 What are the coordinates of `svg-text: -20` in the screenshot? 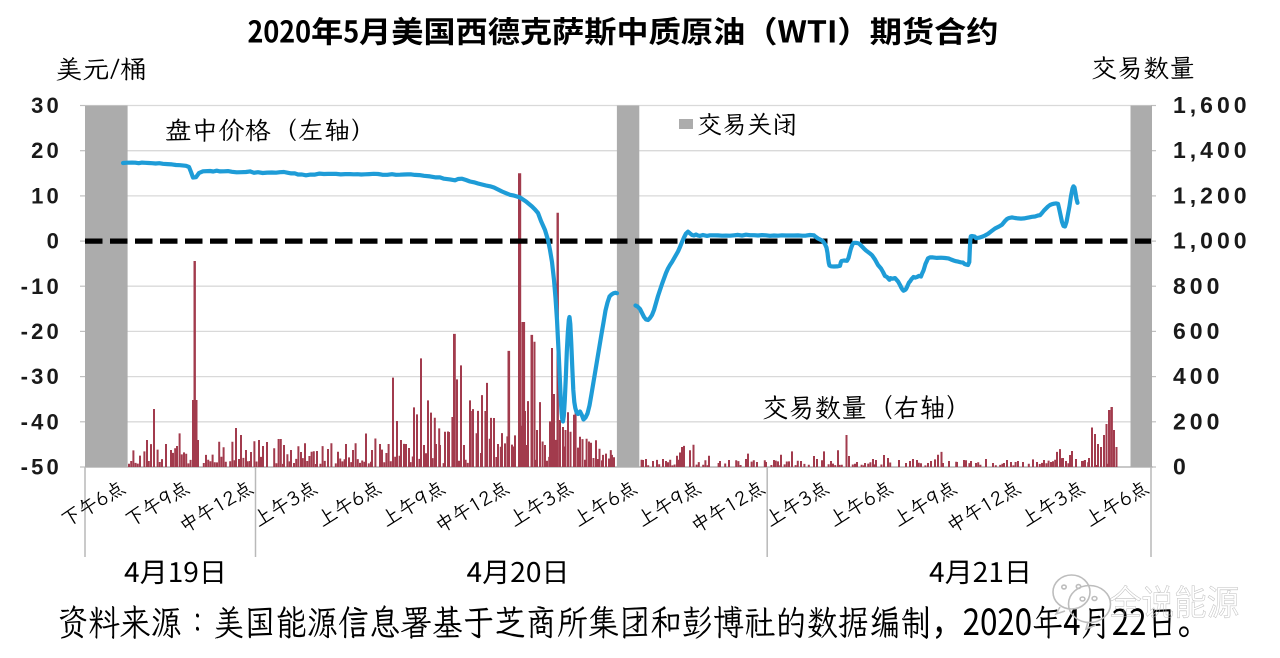 It's located at (41, 331).